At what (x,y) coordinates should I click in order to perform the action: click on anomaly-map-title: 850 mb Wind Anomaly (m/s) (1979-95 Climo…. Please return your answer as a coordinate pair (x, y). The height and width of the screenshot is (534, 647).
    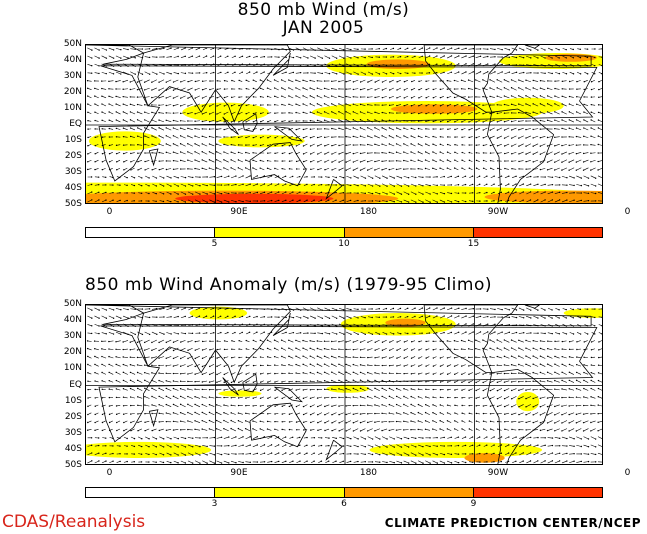
    Looking at the image, I should click on (288, 285).